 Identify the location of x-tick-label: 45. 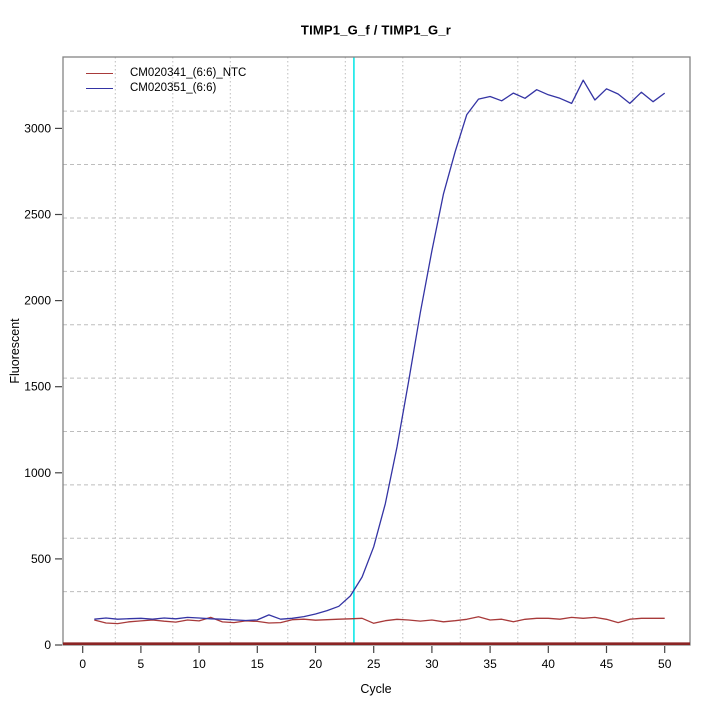
(607, 664).